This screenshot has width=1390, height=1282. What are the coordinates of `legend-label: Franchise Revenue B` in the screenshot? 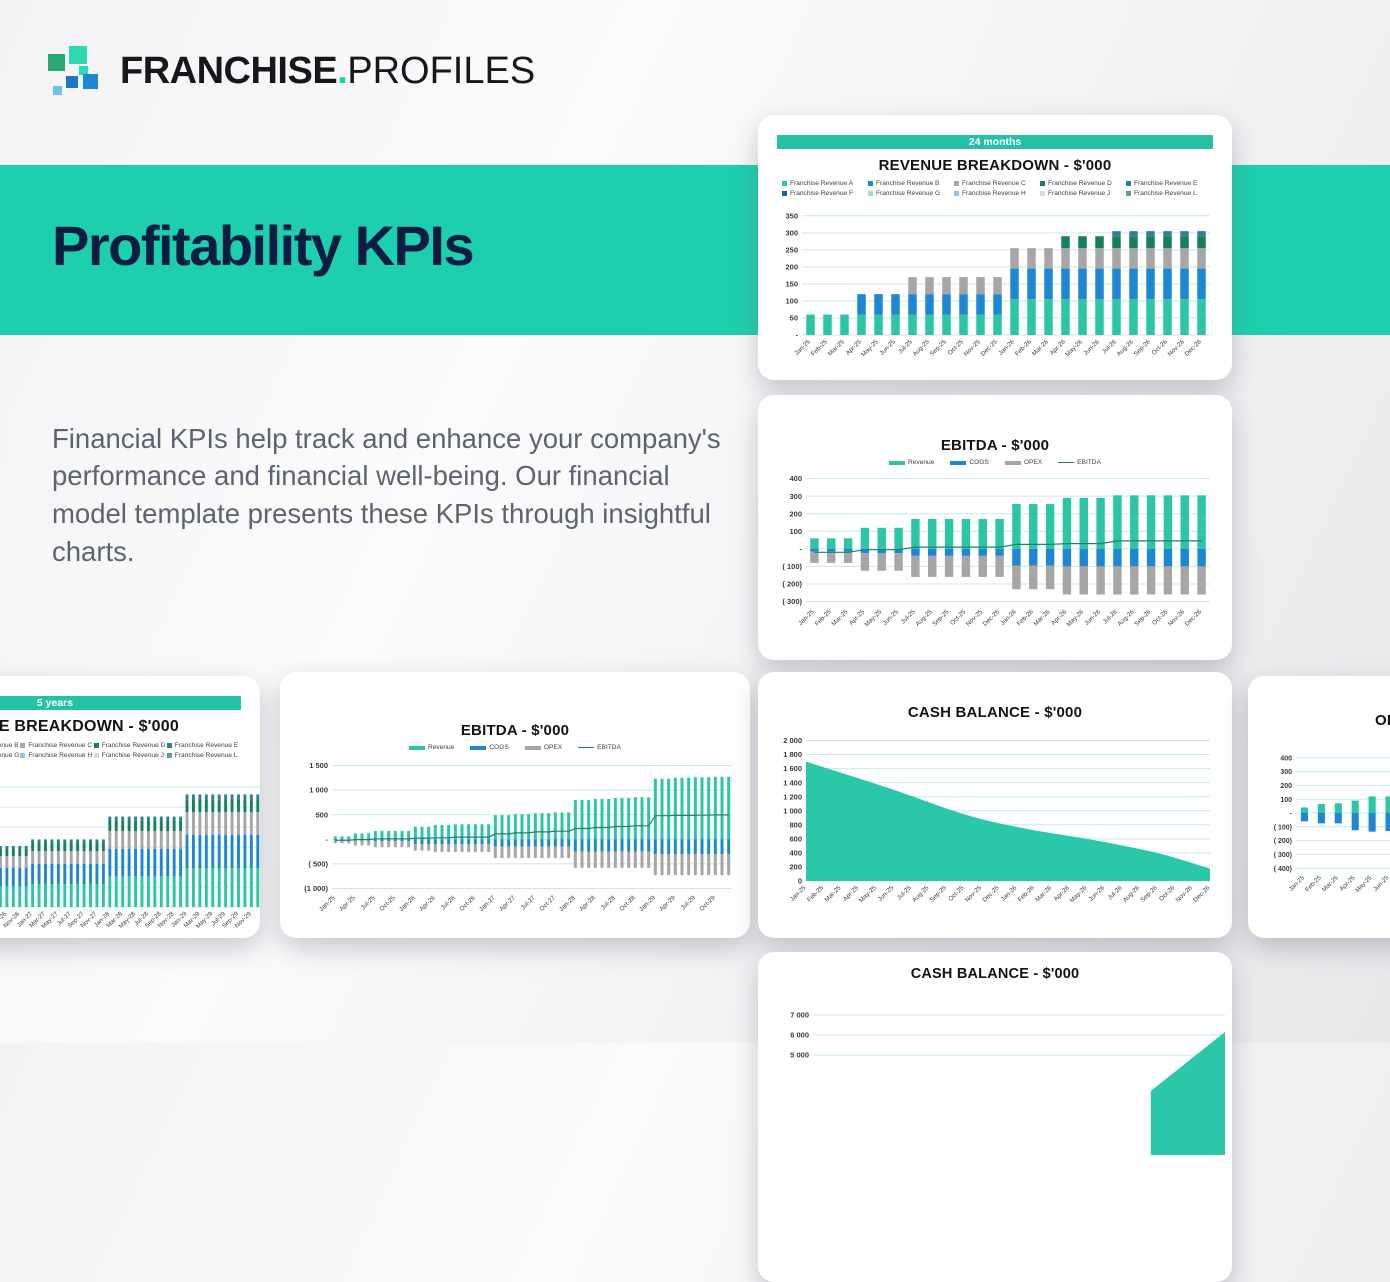 It's located at (9, 745).